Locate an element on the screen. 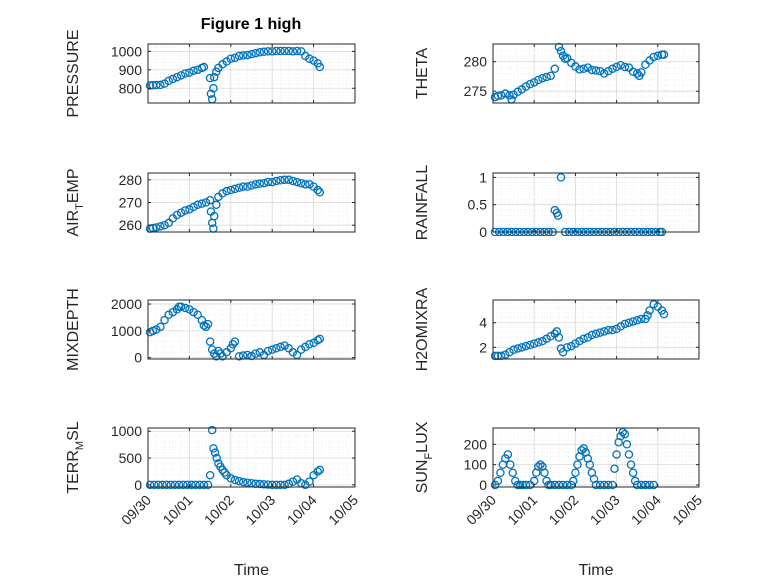  chart-7-xlabel: Time is located at coordinates (251, 570).